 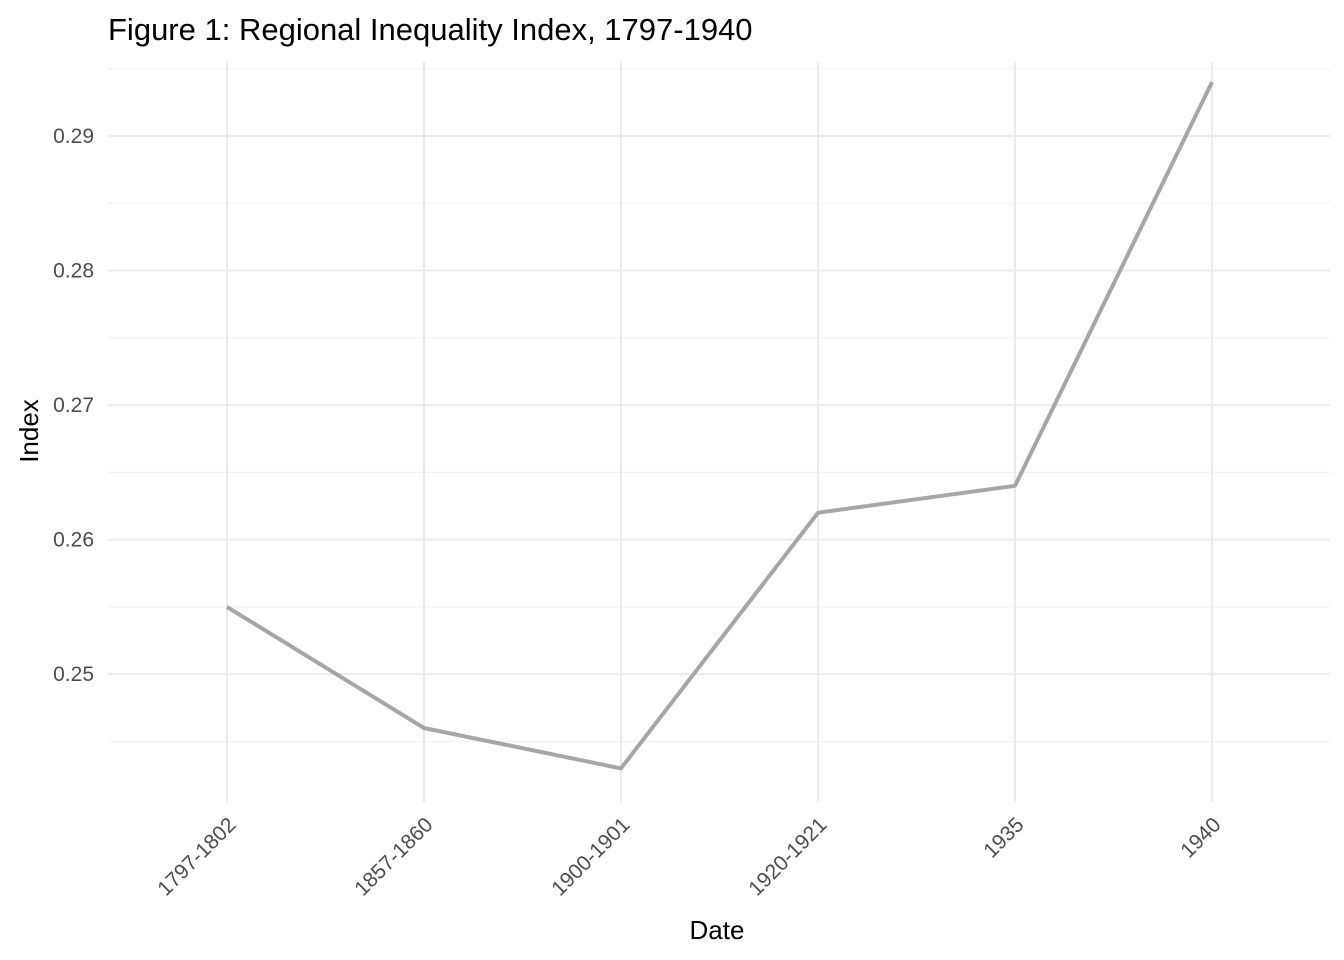 I want to click on y-tick-label: 0.26, so click(x=73, y=540).